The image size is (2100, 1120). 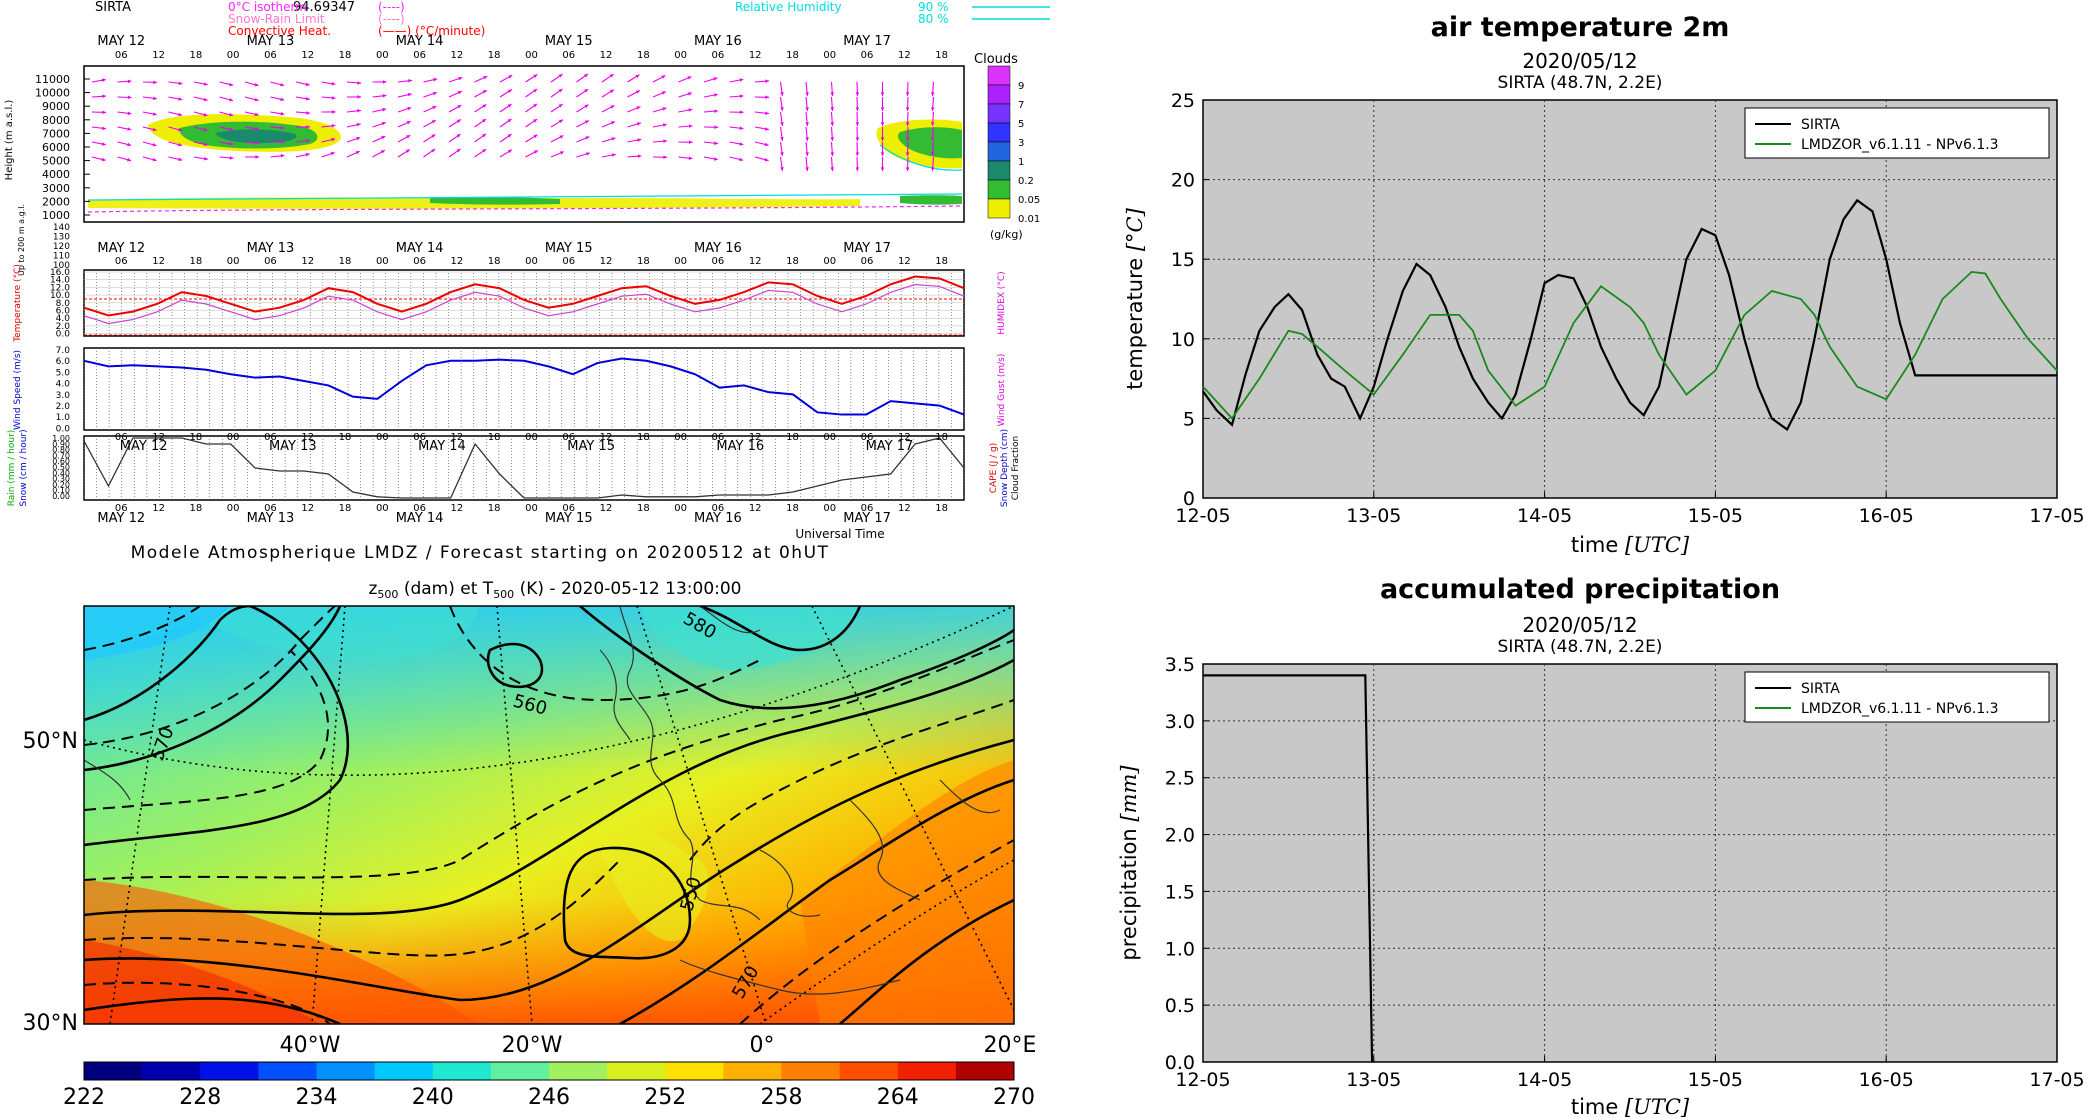 I want to click on height-tick: 5000, so click(x=56, y=161).